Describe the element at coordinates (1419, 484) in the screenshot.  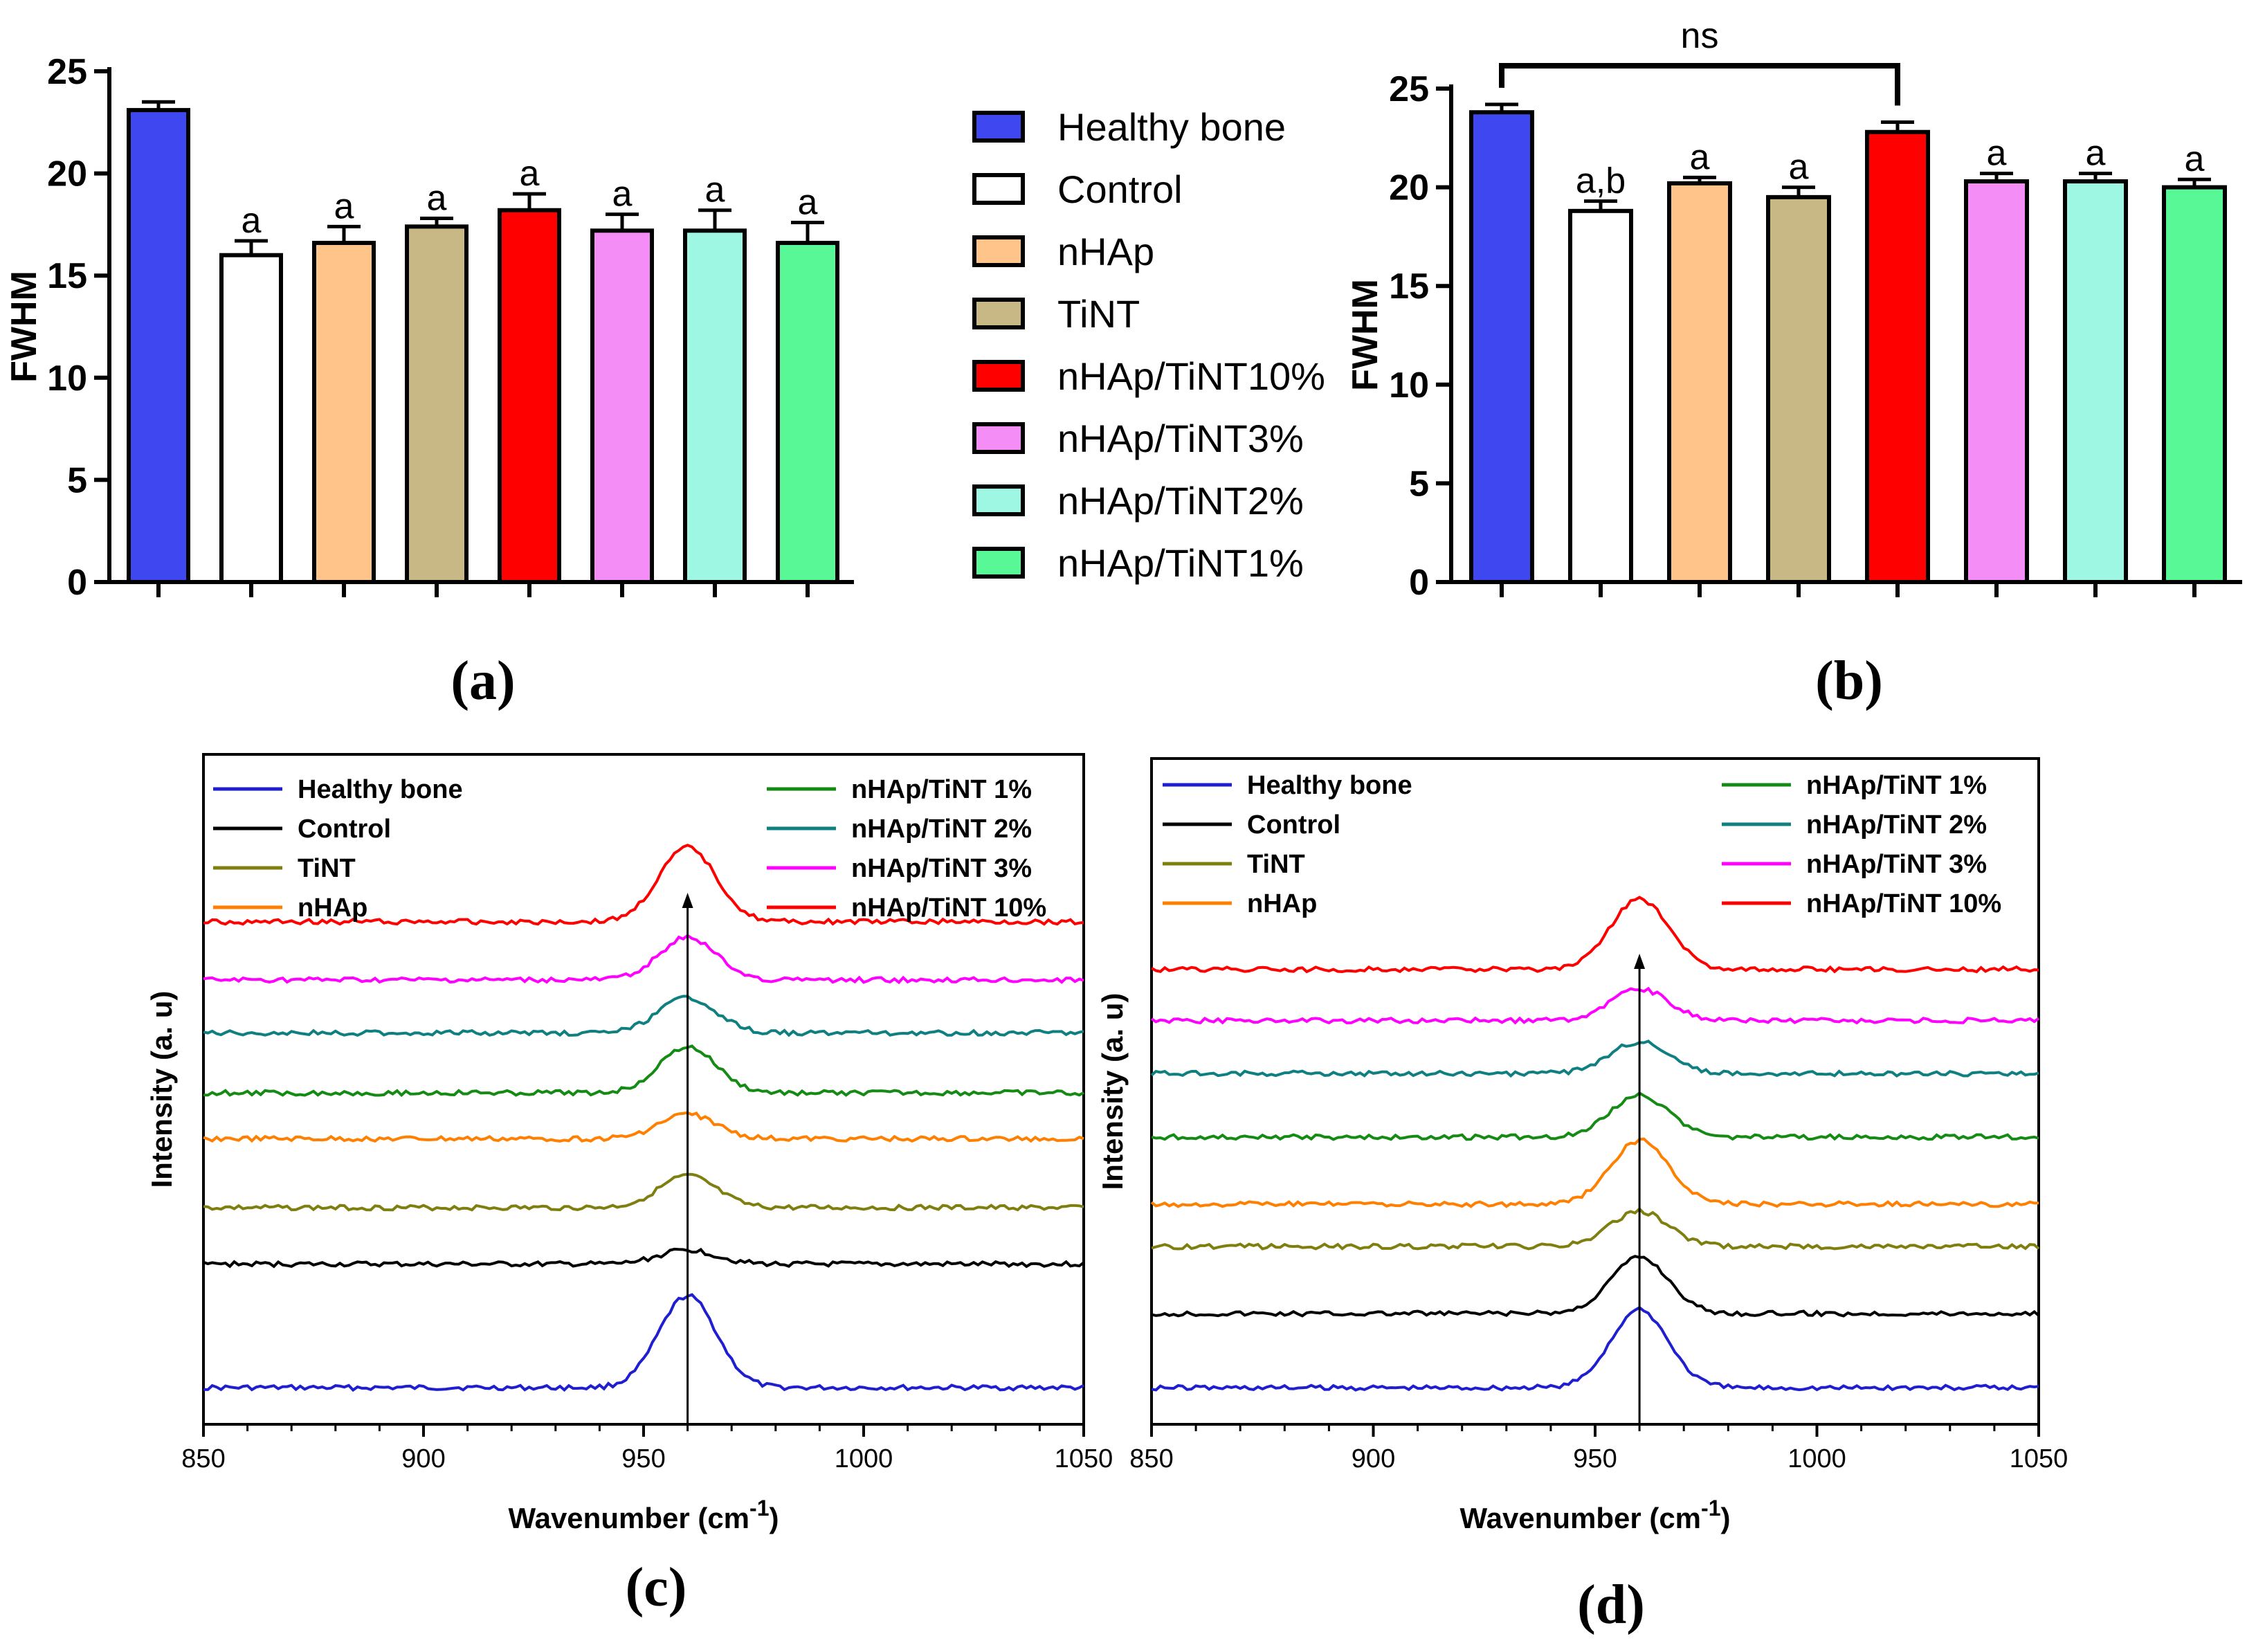
I see `panel-b-y-tick-label: 5` at that location.